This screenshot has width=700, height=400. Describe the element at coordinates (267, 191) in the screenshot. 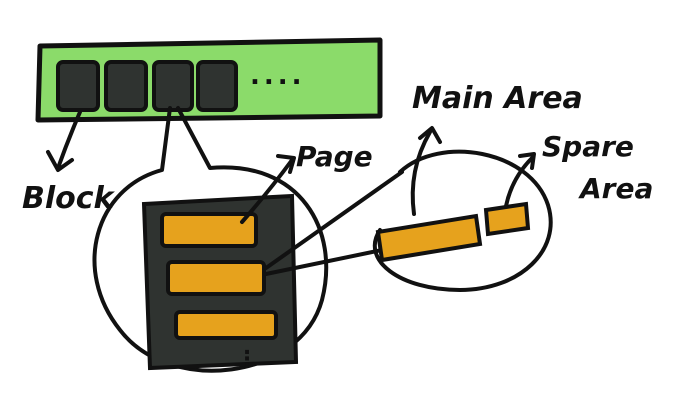

I see `page-arrow` at that location.